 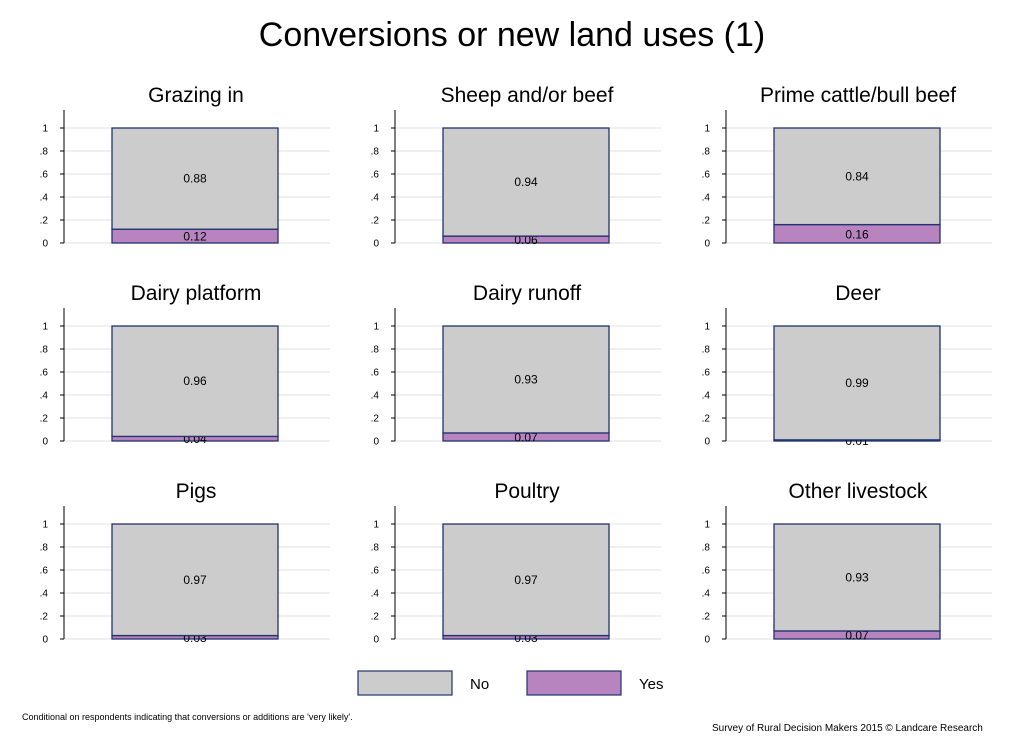 I want to click on data-label-no: 0.99, so click(x=857, y=383).